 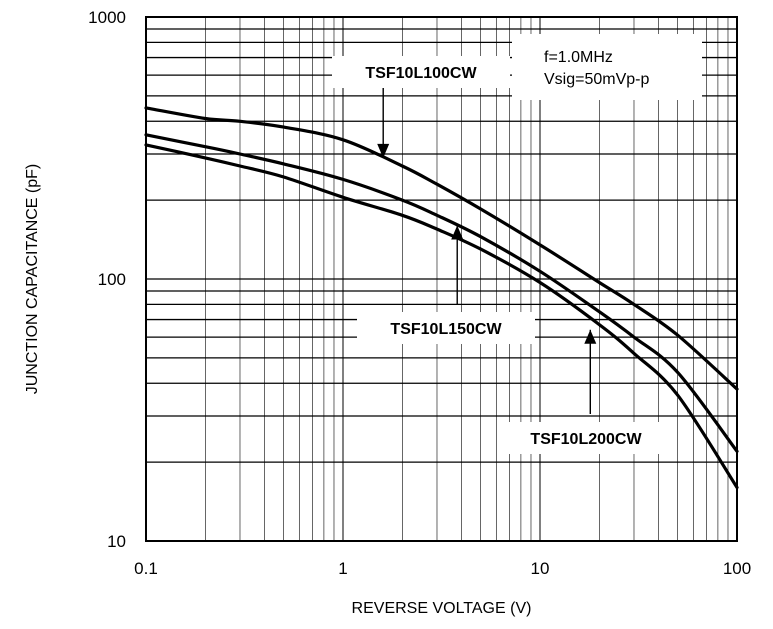 I want to click on x-tick-label: 0.1, so click(x=146, y=568).